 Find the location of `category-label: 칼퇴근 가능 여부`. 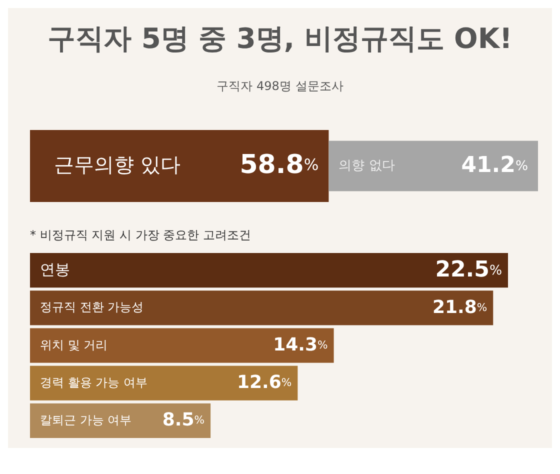

category-label: 칼퇴근 가능 여부 is located at coordinates (86, 419).